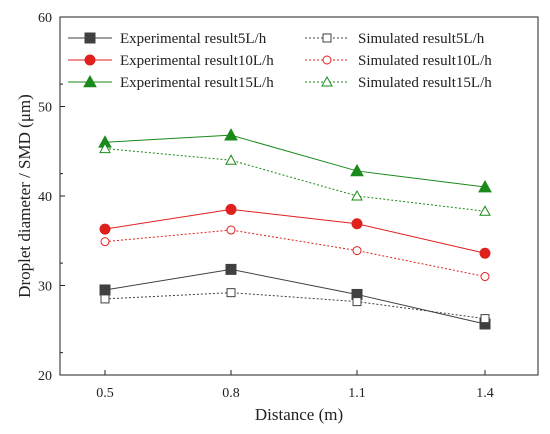 The width and height of the screenshot is (550, 434). What do you see at coordinates (197, 83) in the screenshot?
I see `legend-label: Experimental result15L/h` at bounding box center [197, 83].